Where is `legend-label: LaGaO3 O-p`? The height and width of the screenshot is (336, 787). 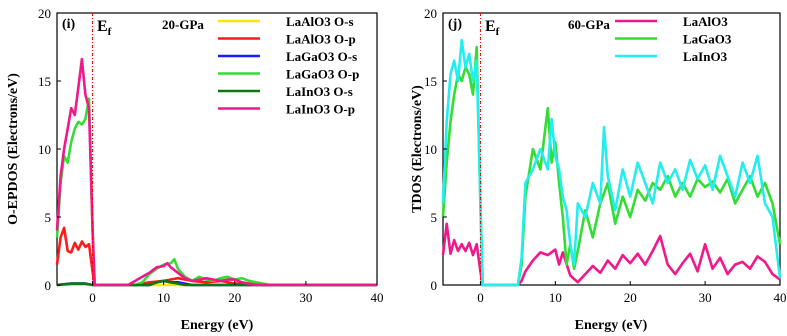 legend-label: LaGaO3 O-p is located at coordinates (322, 74).